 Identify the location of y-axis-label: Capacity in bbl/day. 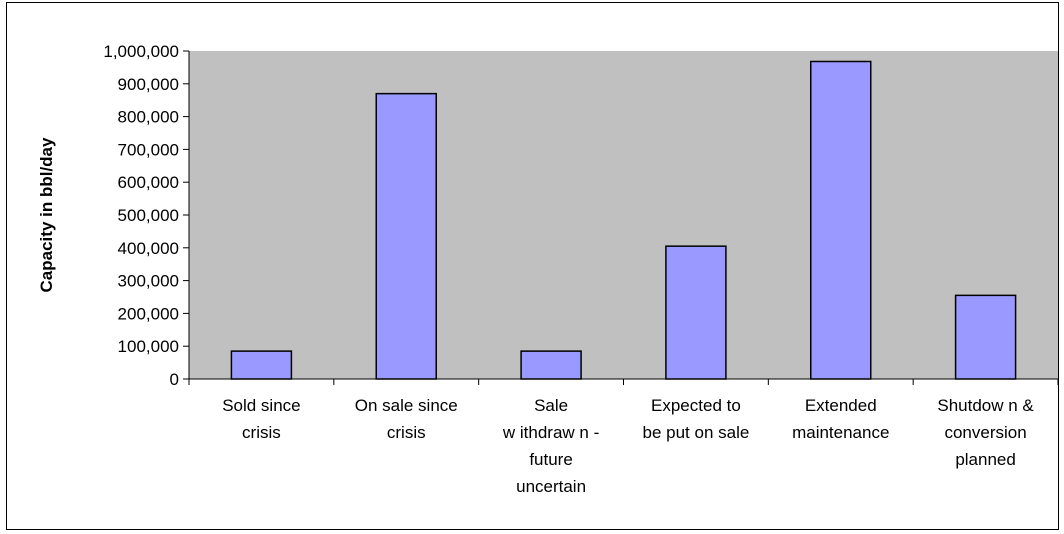
(46, 214).